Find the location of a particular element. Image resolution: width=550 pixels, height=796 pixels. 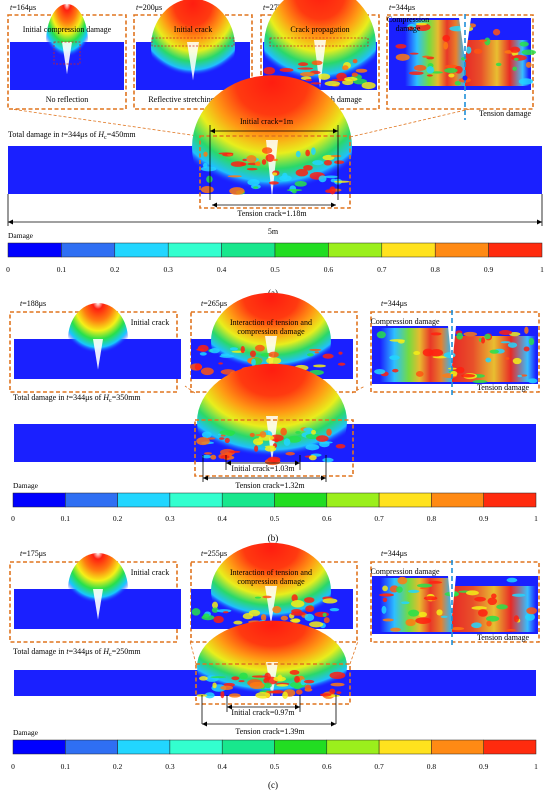

marker-dot is located at coordinates (465, 78).